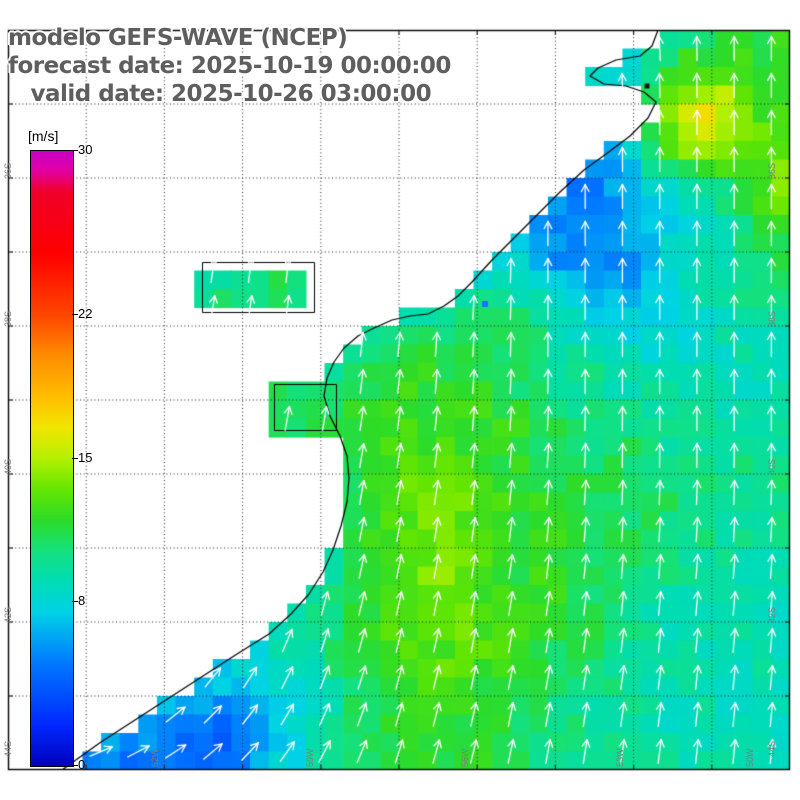  I want to click on colorbar-tick-label: 0, so click(82, 764).